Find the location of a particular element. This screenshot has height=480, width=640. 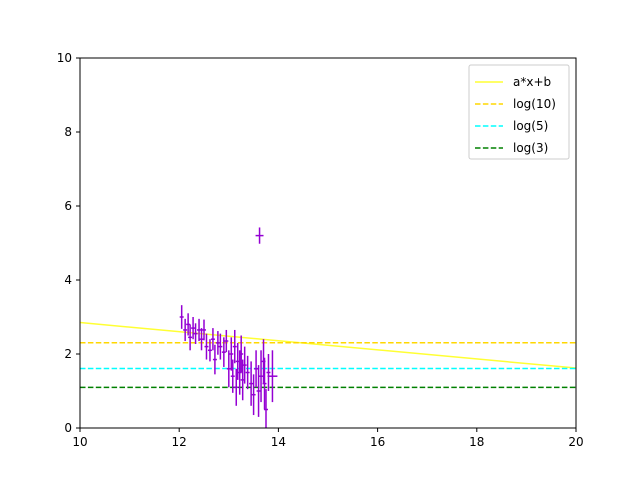

x-tick-label: 14 is located at coordinates (278, 442).